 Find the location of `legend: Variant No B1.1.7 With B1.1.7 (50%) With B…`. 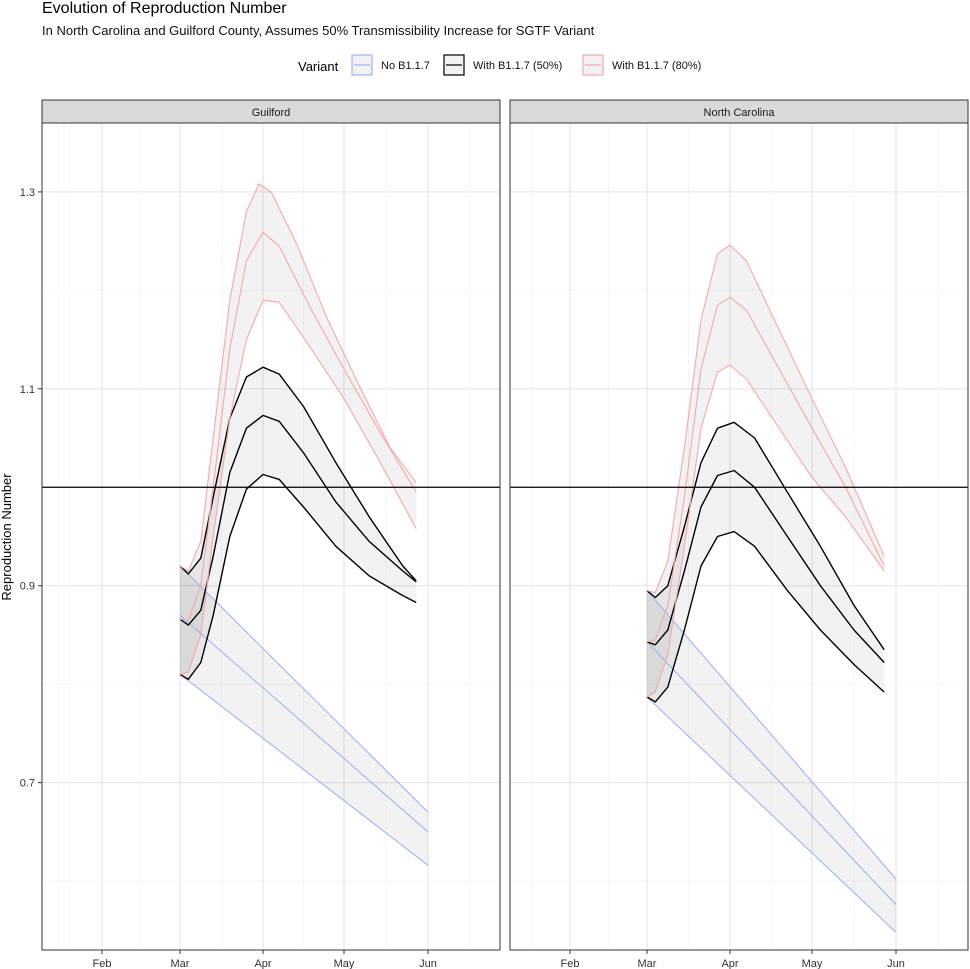

legend: Variant No B1.1.7 With B1.1.7 (50%) With B… is located at coordinates (499, 65).